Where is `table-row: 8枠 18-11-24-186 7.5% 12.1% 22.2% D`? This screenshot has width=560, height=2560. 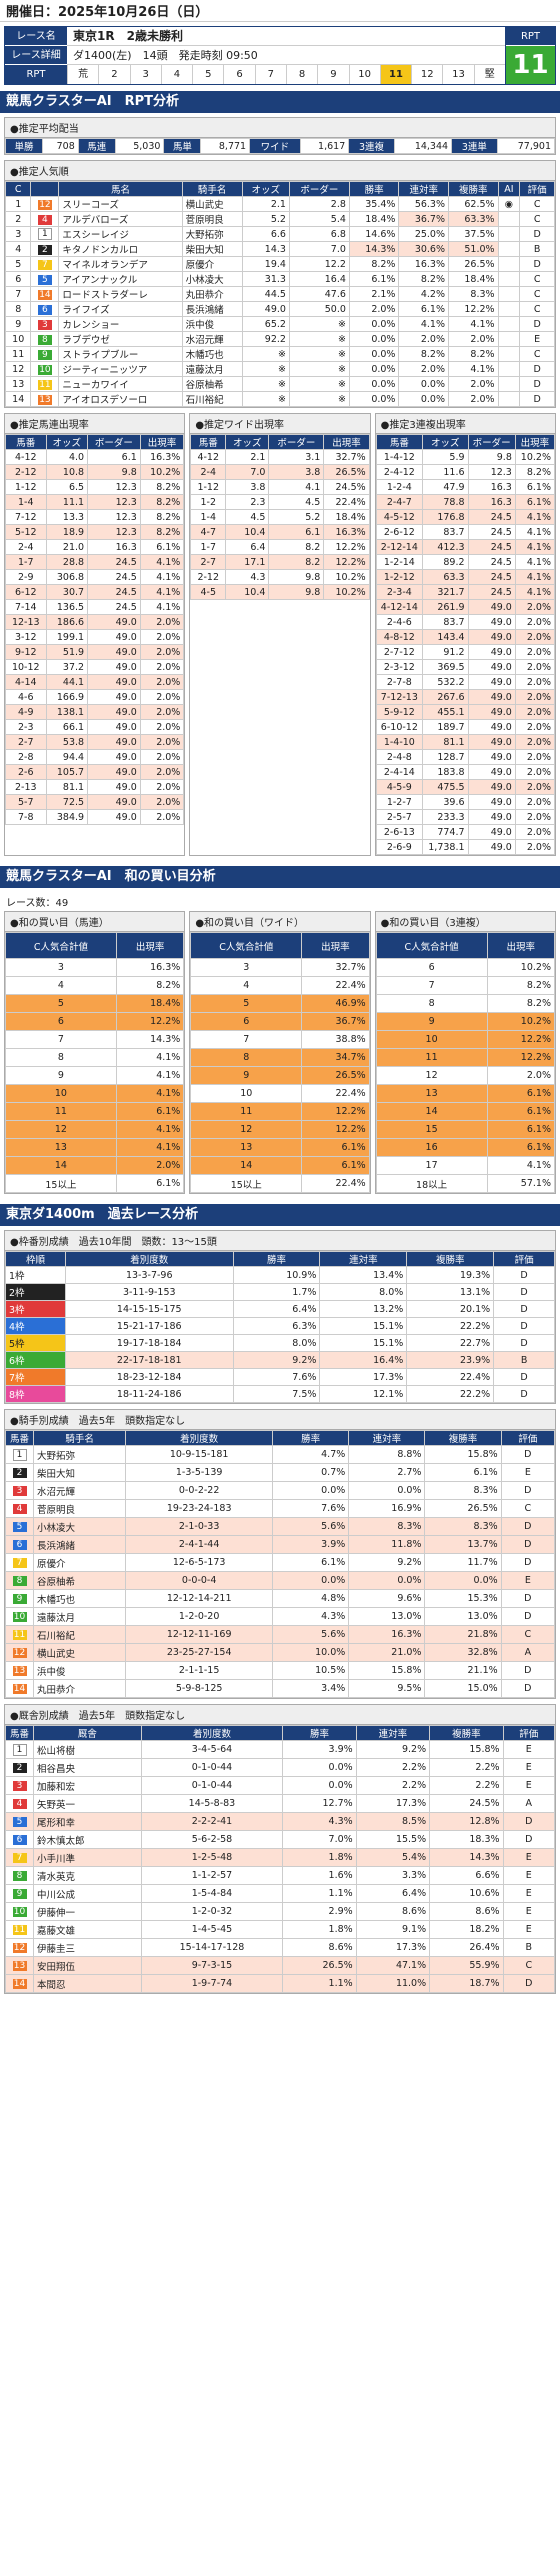 table-row: 8枠 18-11-24-186 7.5% 12.1% 22.2% D is located at coordinates (280, 1394).